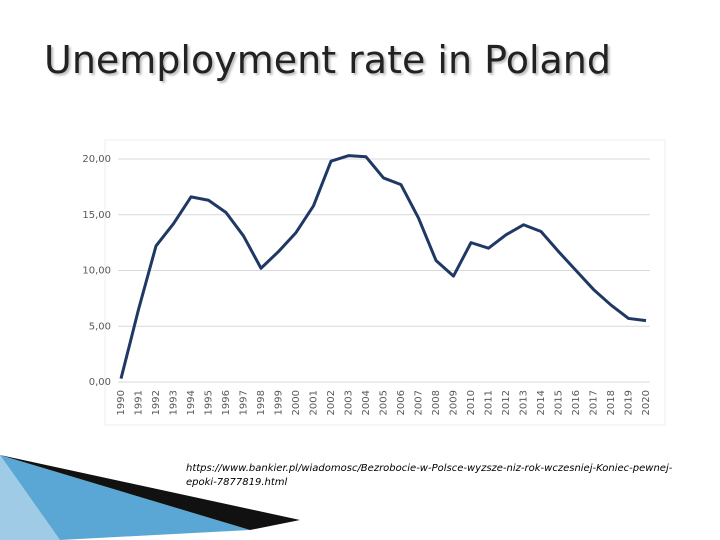 The height and width of the screenshot is (540, 720). Describe the element at coordinates (156, 402) in the screenshot. I see `x-tick-label: 1992` at that location.